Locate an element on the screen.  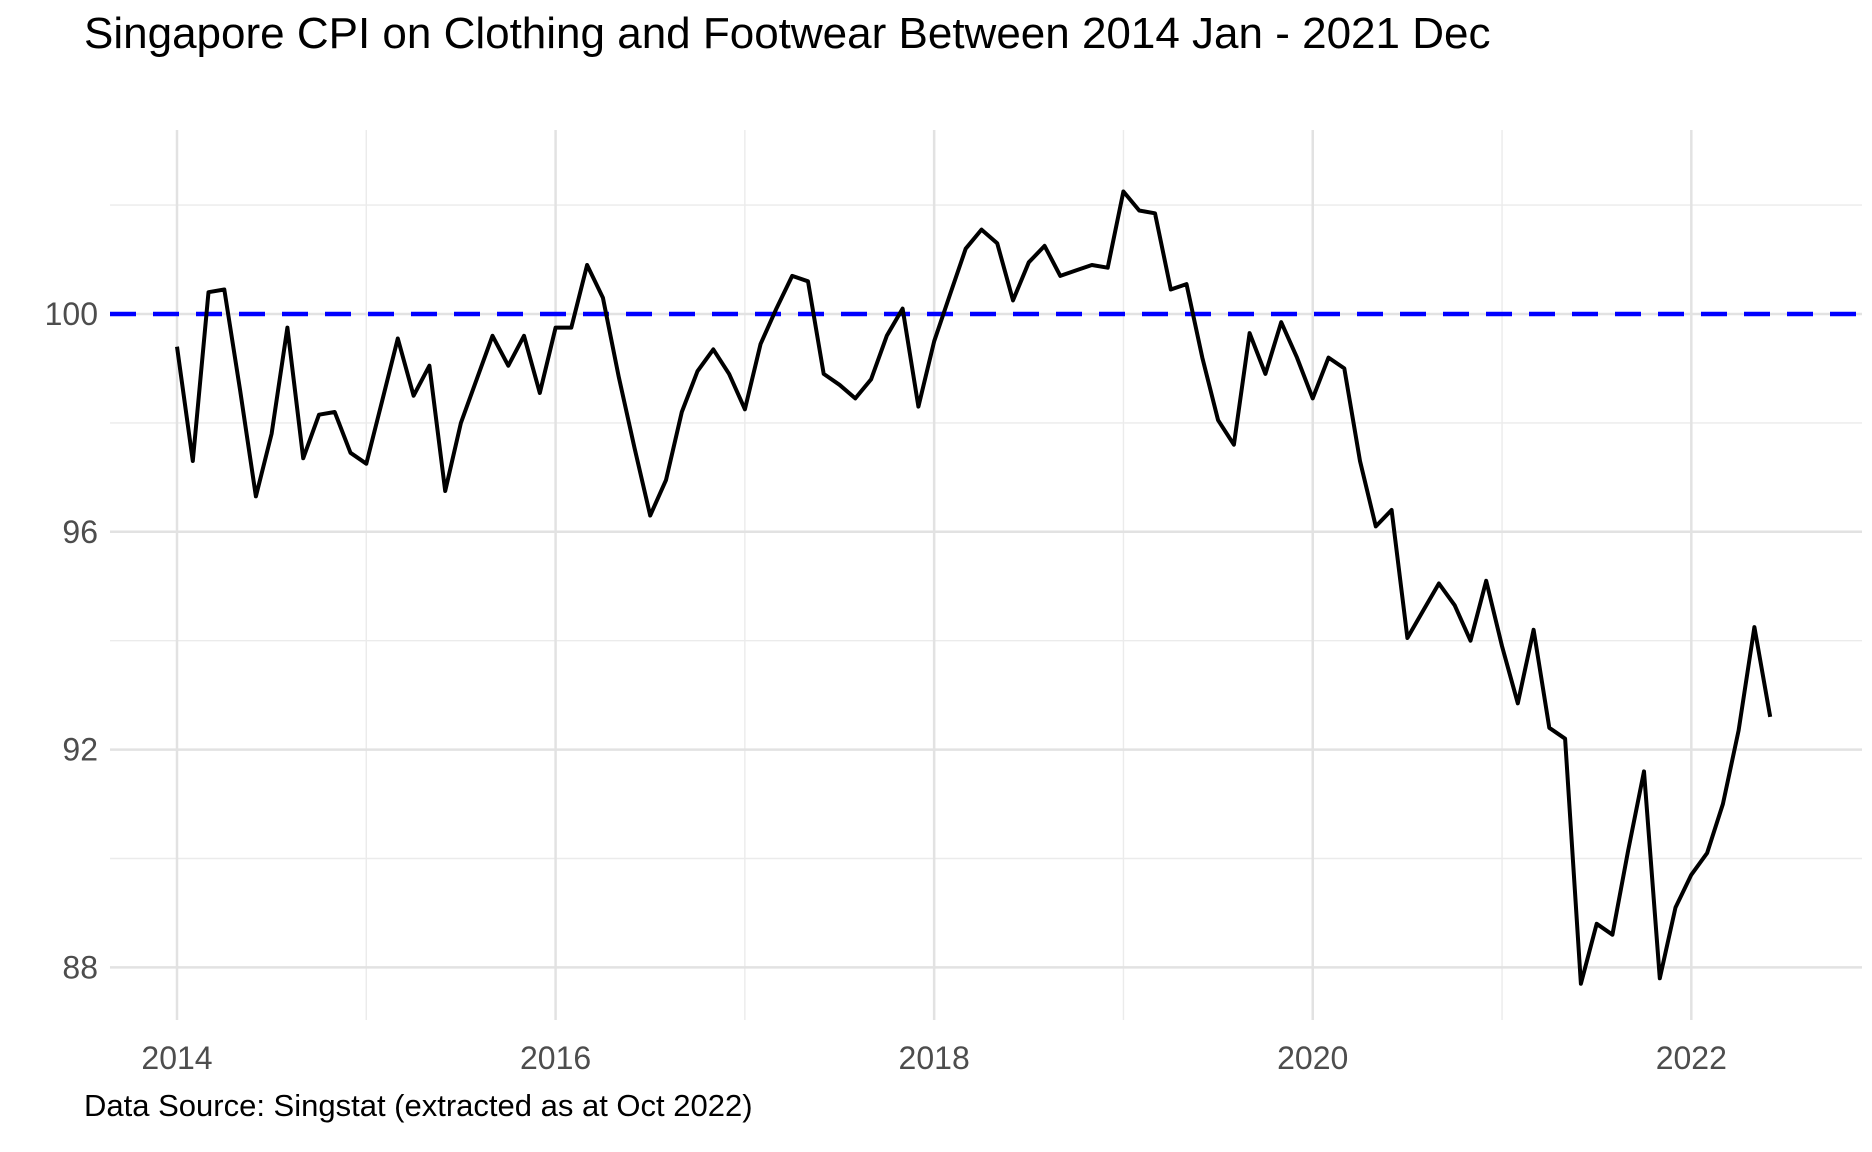
y-tick-label: 92 is located at coordinates (80, 750).